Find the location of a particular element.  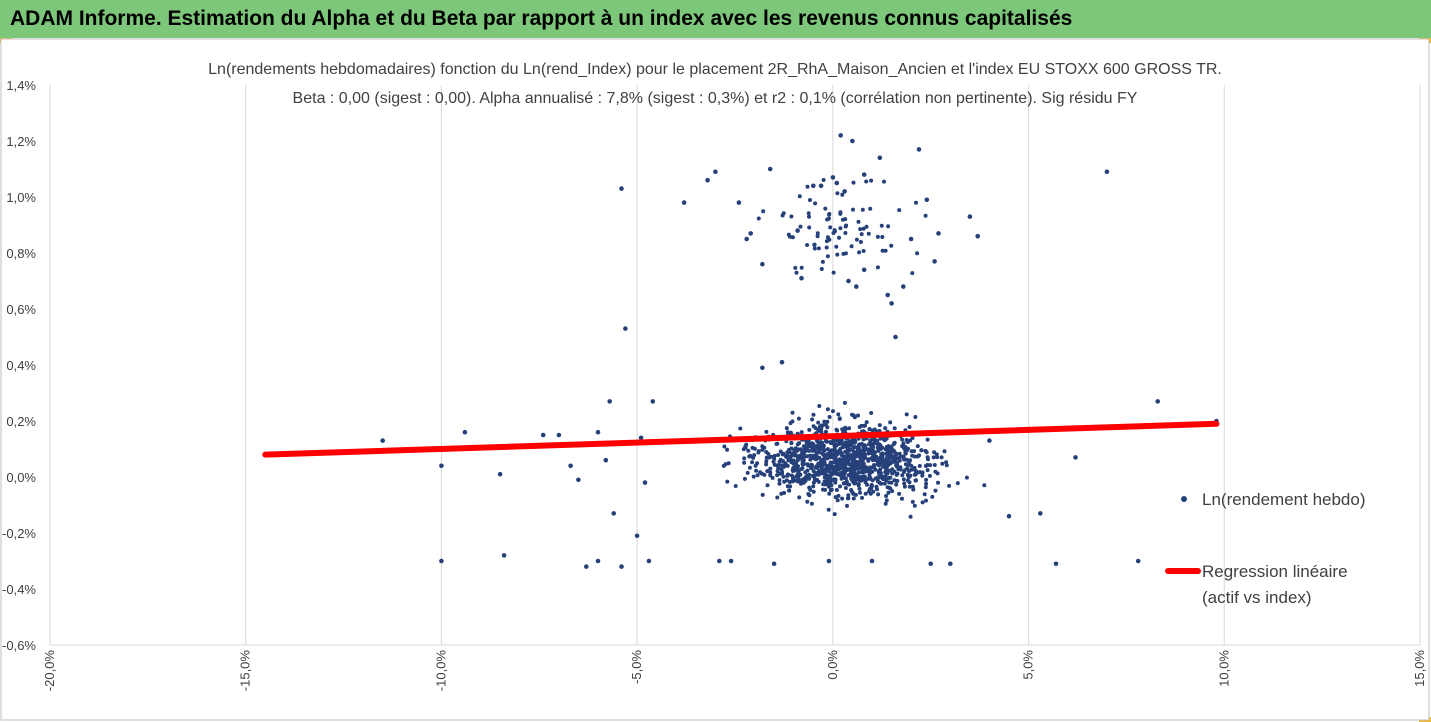

x-tick-label: -10,0% is located at coordinates (440, 671).